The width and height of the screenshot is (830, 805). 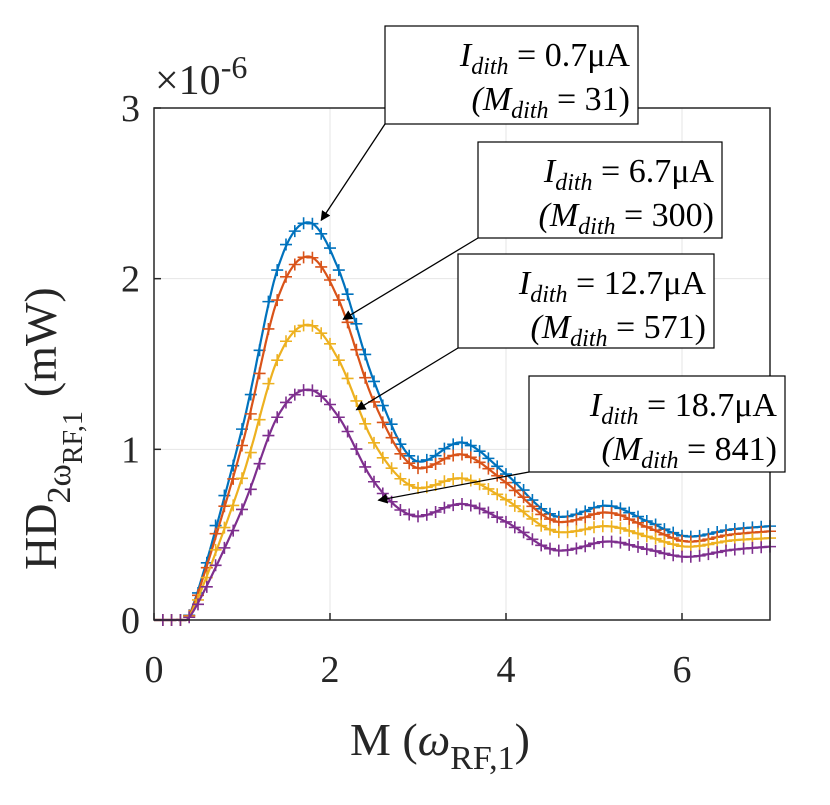 What do you see at coordinates (629, 174) in the screenshot?
I see `annotation-line1: Idith = 6.7μA` at bounding box center [629, 174].